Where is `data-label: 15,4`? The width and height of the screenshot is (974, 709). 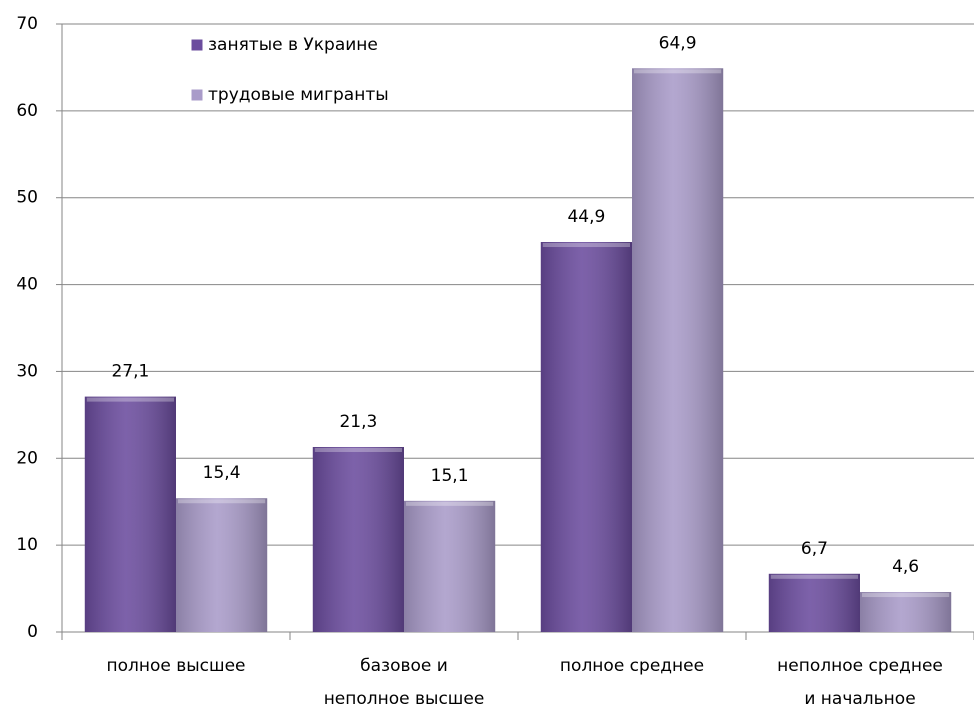 data-label: 15,4 is located at coordinates (222, 473).